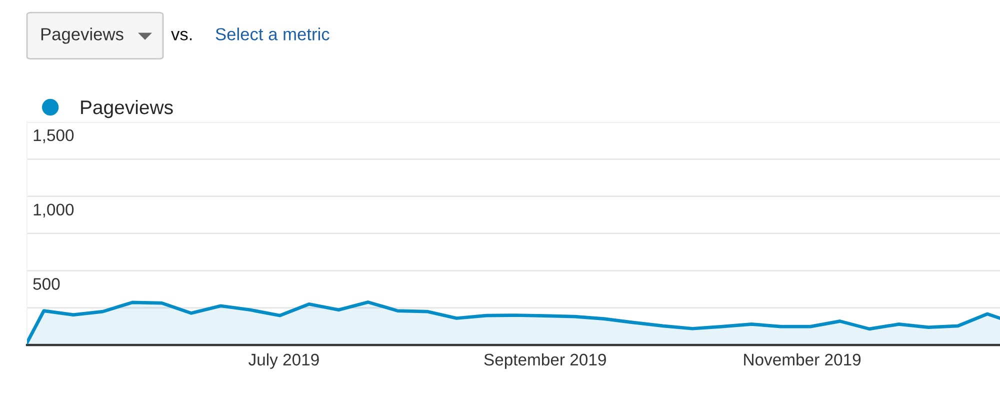 The image size is (1000, 420). Describe the element at coordinates (802, 359) in the screenshot. I see `x-tick-label: November 2019` at that location.